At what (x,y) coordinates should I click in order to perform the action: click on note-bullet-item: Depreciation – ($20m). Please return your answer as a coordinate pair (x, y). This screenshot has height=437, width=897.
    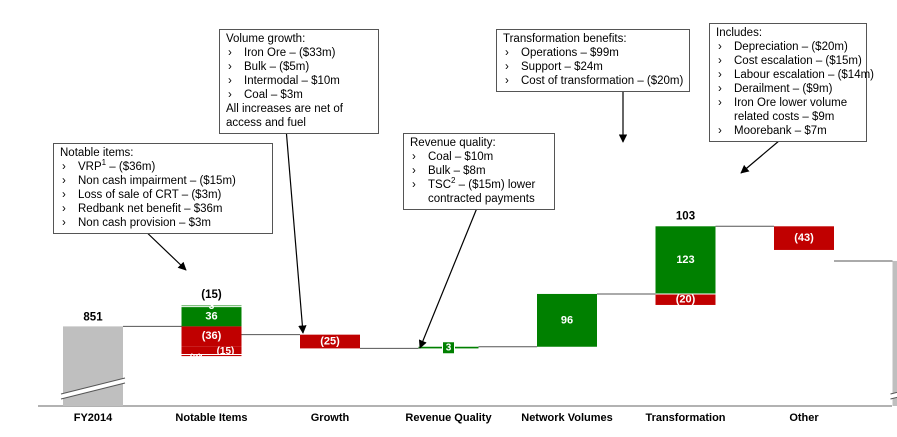
    Looking at the image, I should click on (788, 47).